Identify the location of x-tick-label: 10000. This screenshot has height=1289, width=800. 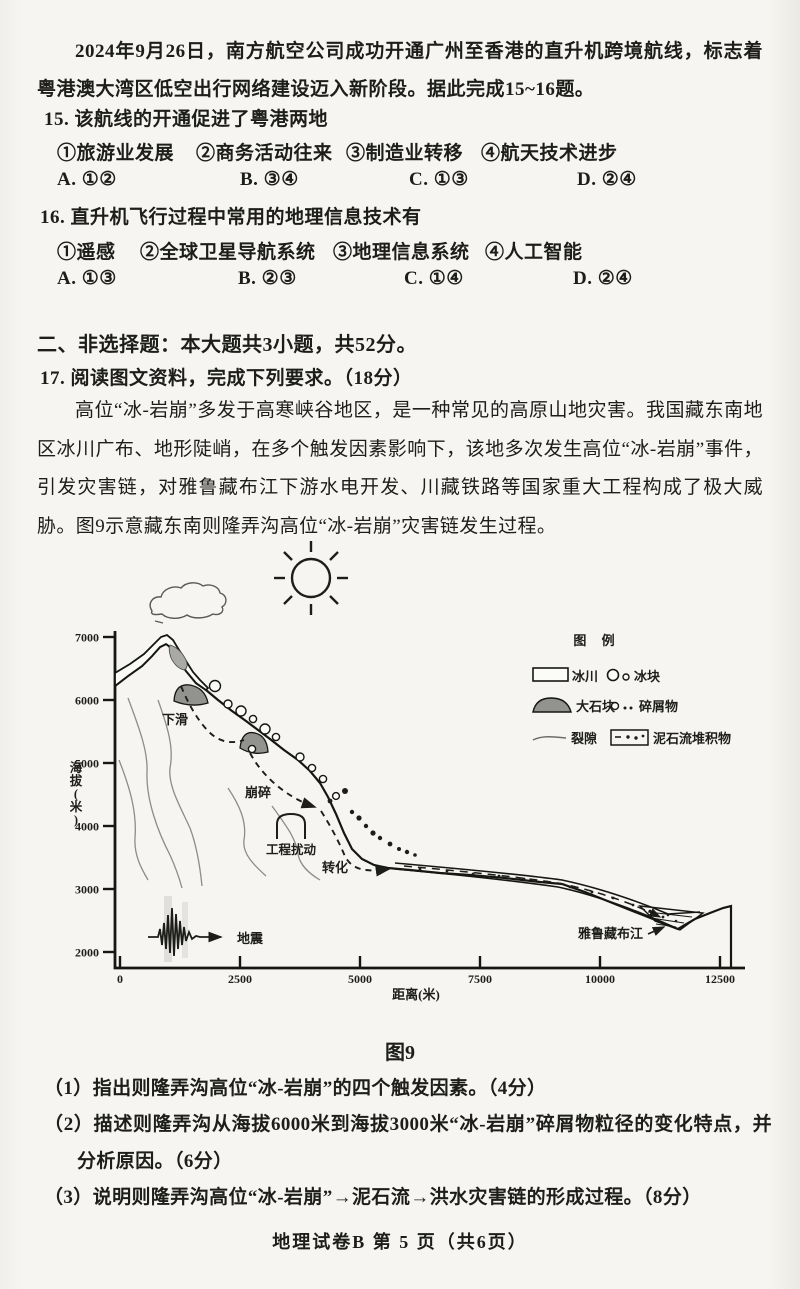
(600, 979).